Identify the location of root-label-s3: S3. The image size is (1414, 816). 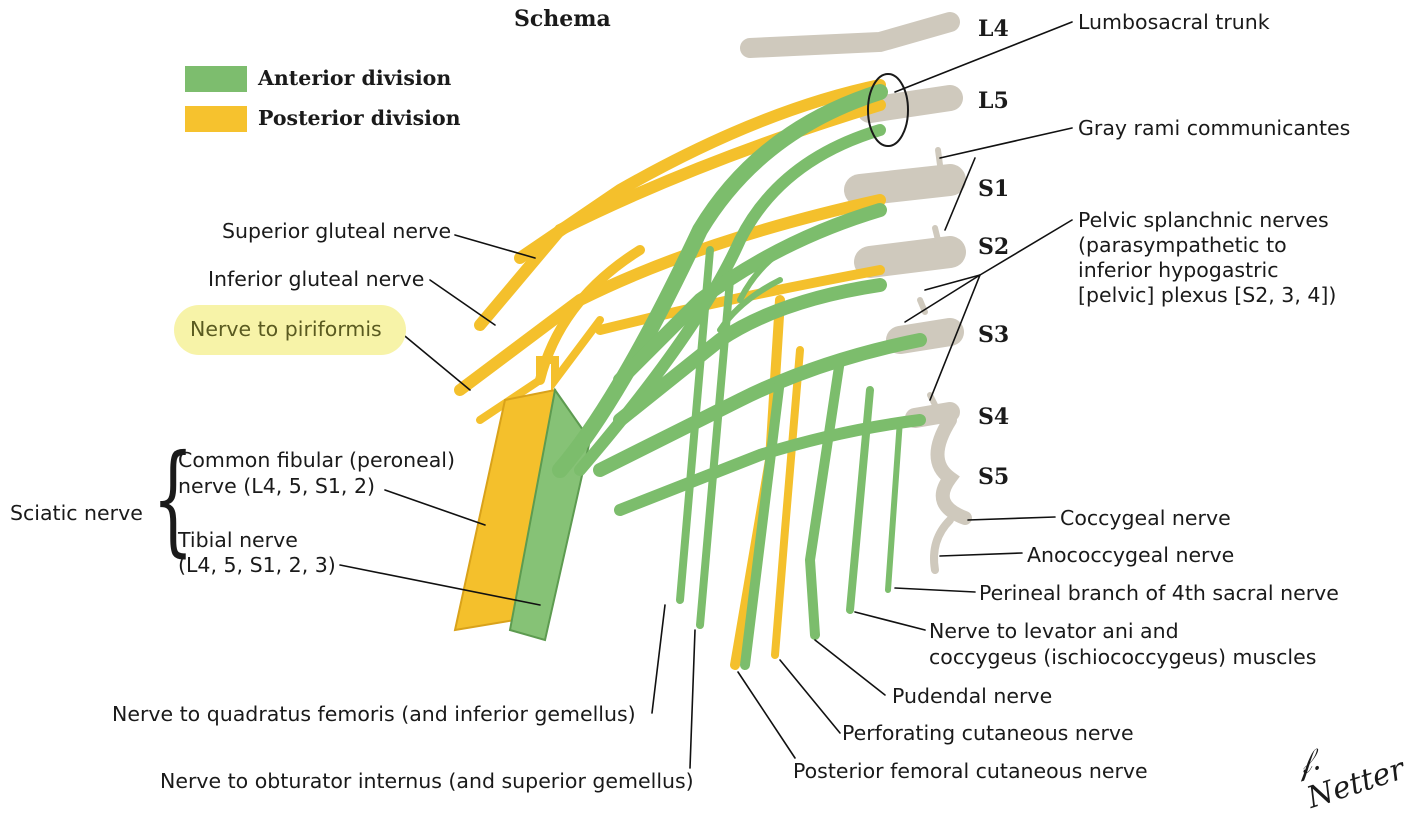
(994, 335).